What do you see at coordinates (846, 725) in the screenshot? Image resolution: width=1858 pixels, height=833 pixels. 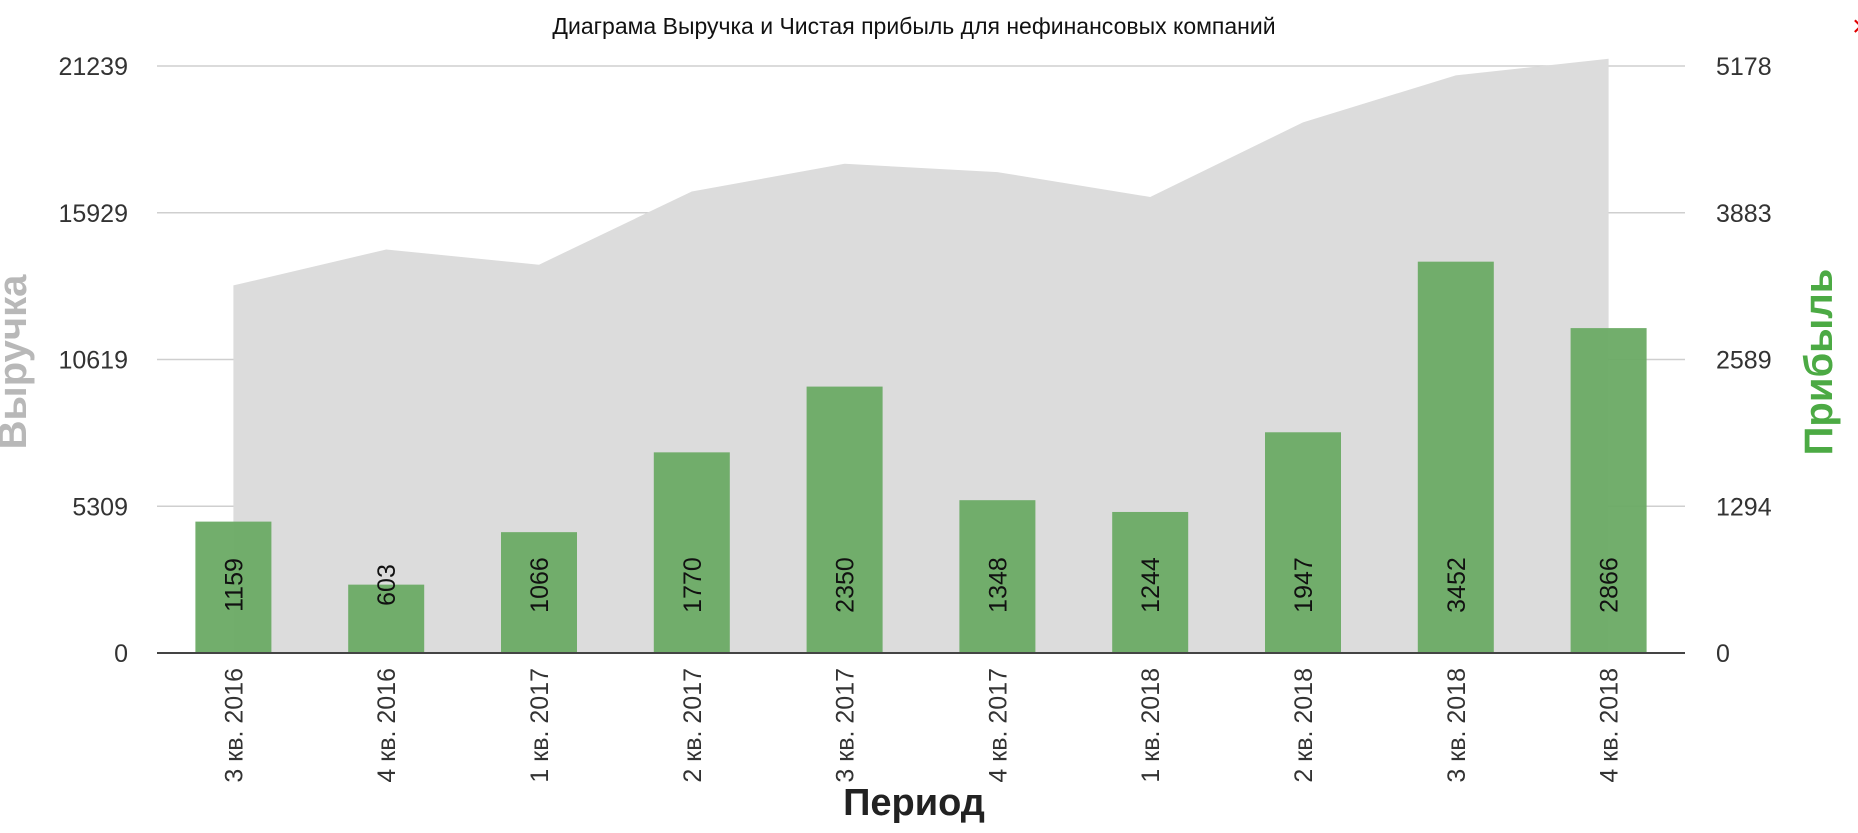 I see `x-tick-label: 3 кв. 2017` at bounding box center [846, 725].